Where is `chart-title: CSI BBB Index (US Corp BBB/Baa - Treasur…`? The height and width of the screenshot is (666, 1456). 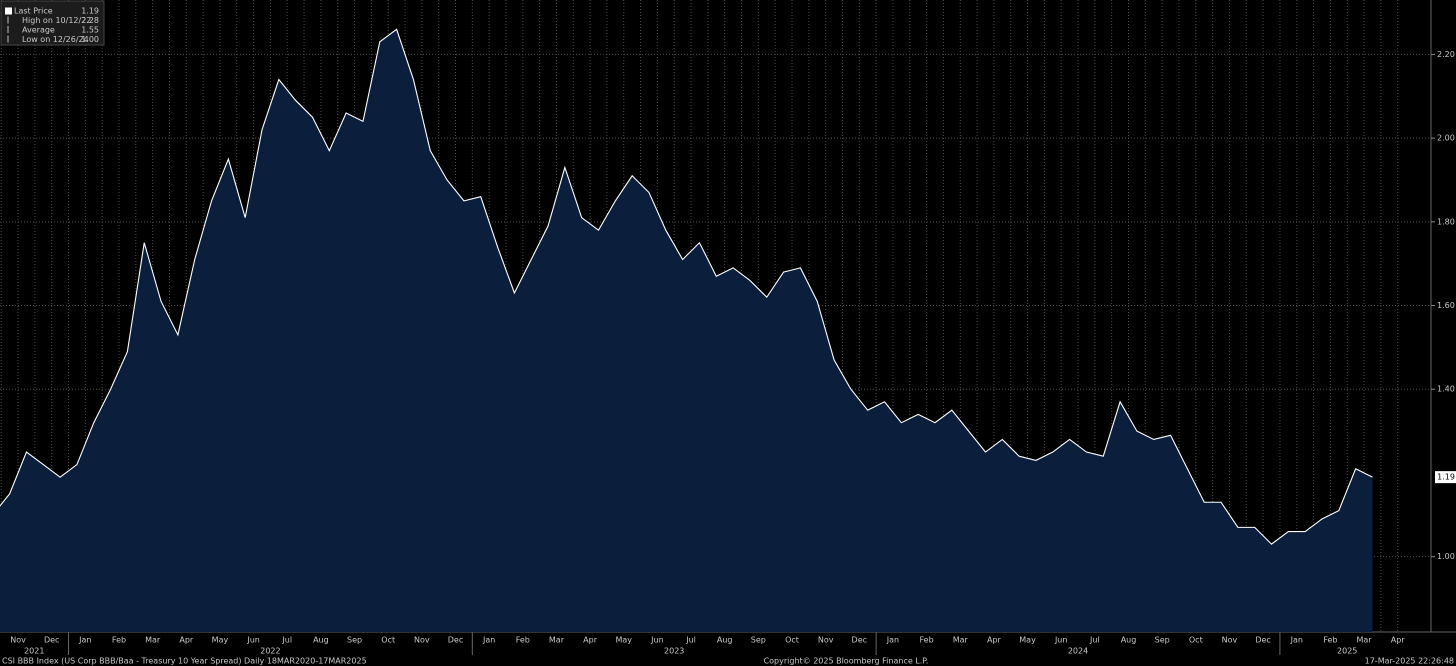 chart-title: CSI BBB Index (US Corp BBB/Baa - Treasur… is located at coordinates (184, 661).